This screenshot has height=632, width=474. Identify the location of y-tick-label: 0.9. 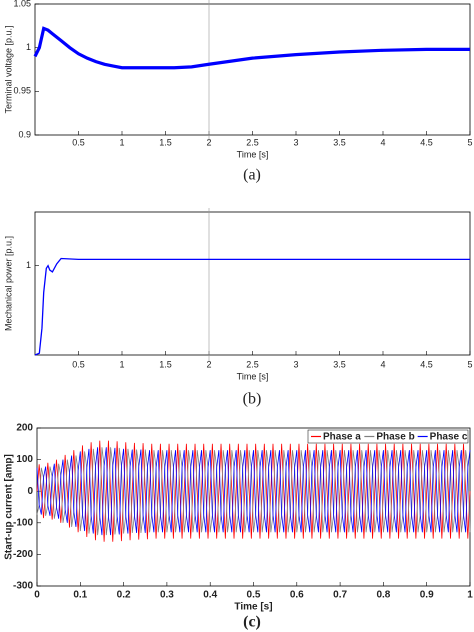
(24, 134).